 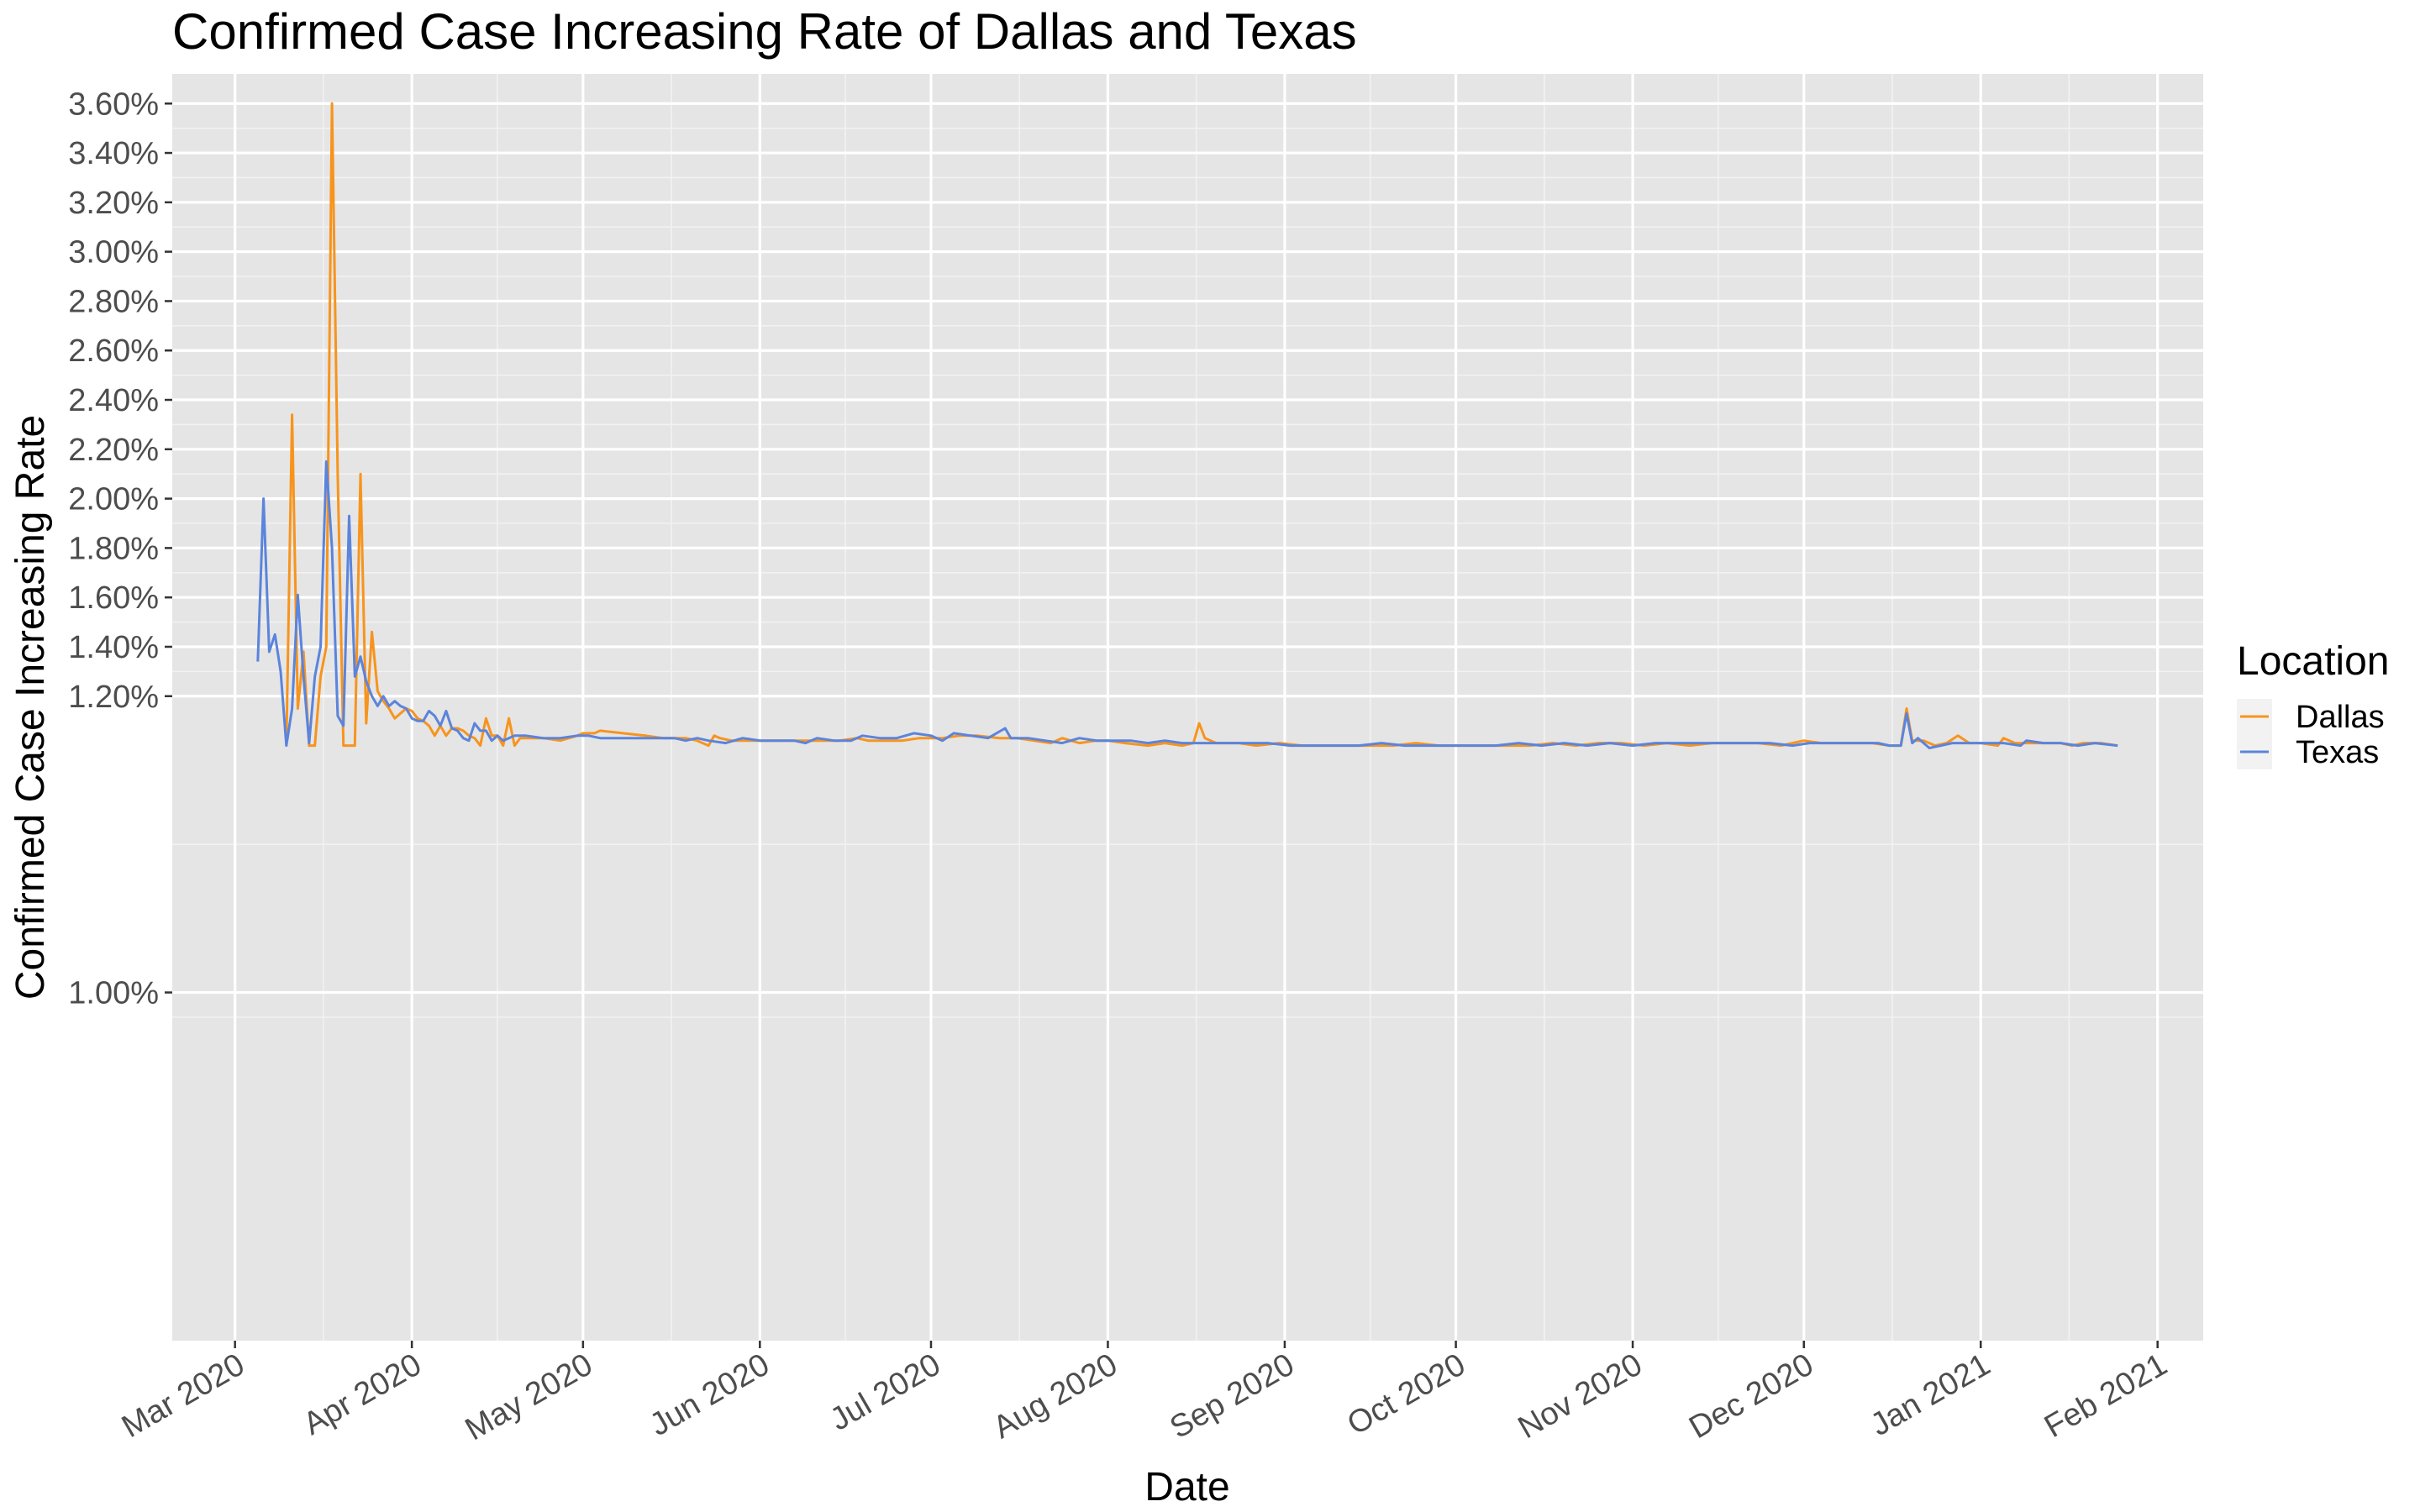 I want to click on y-tick-label: 2.80%, so click(x=113, y=301).